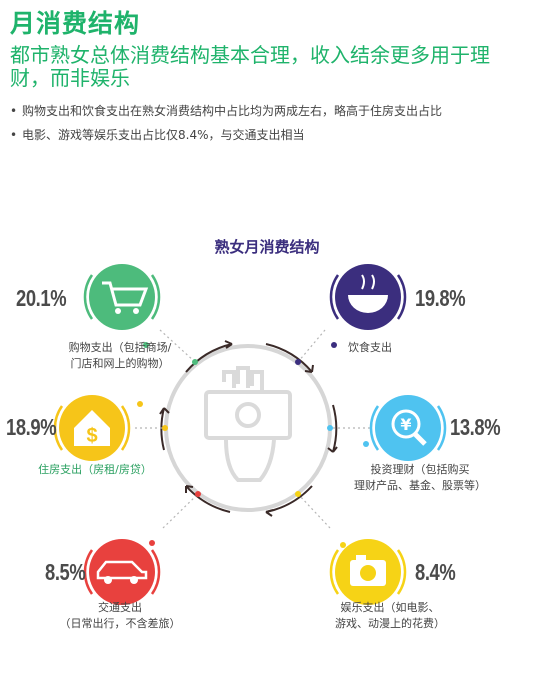  I want to click on category-label: 住房支出（房租/房贷）, so click(95, 470).